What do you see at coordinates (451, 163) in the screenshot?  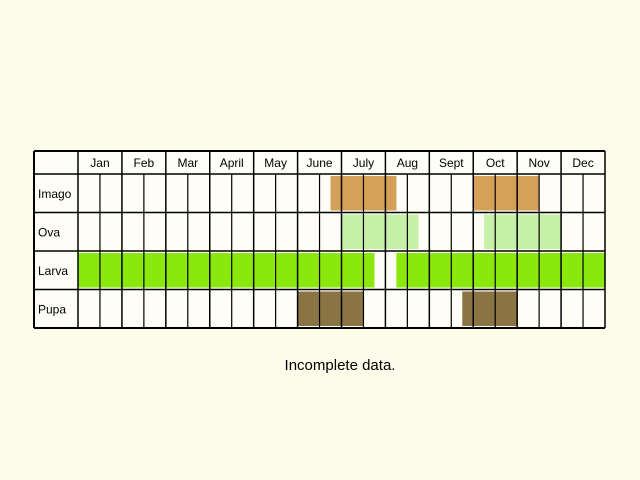 I see `month-label-sept: Sept` at bounding box center [451, 163].